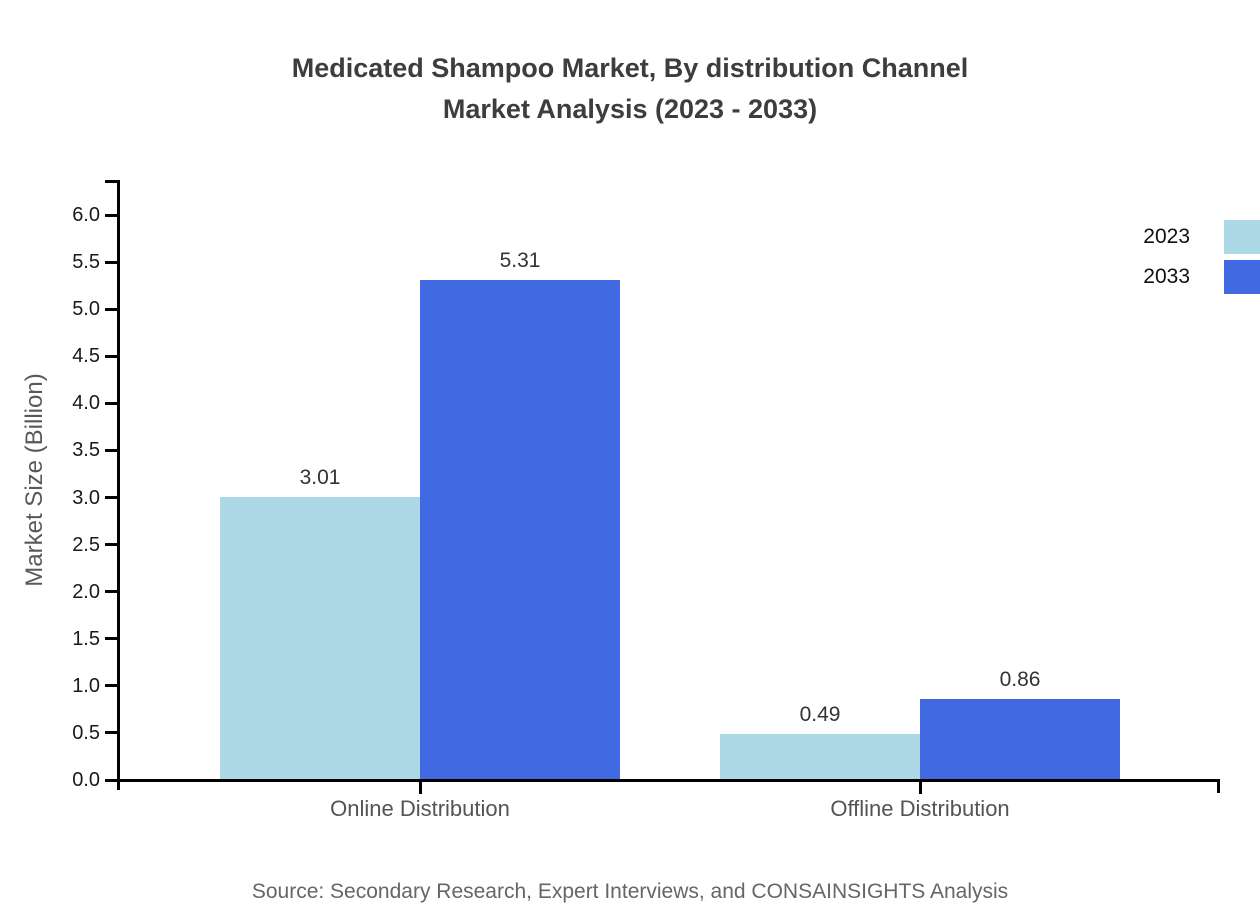 This screenshot has width=1260, height=920. What do you see at coordinates (820, 714) in the screenshot?
I see `bar-value-label: 0.49` at bounding box center [820, 714].